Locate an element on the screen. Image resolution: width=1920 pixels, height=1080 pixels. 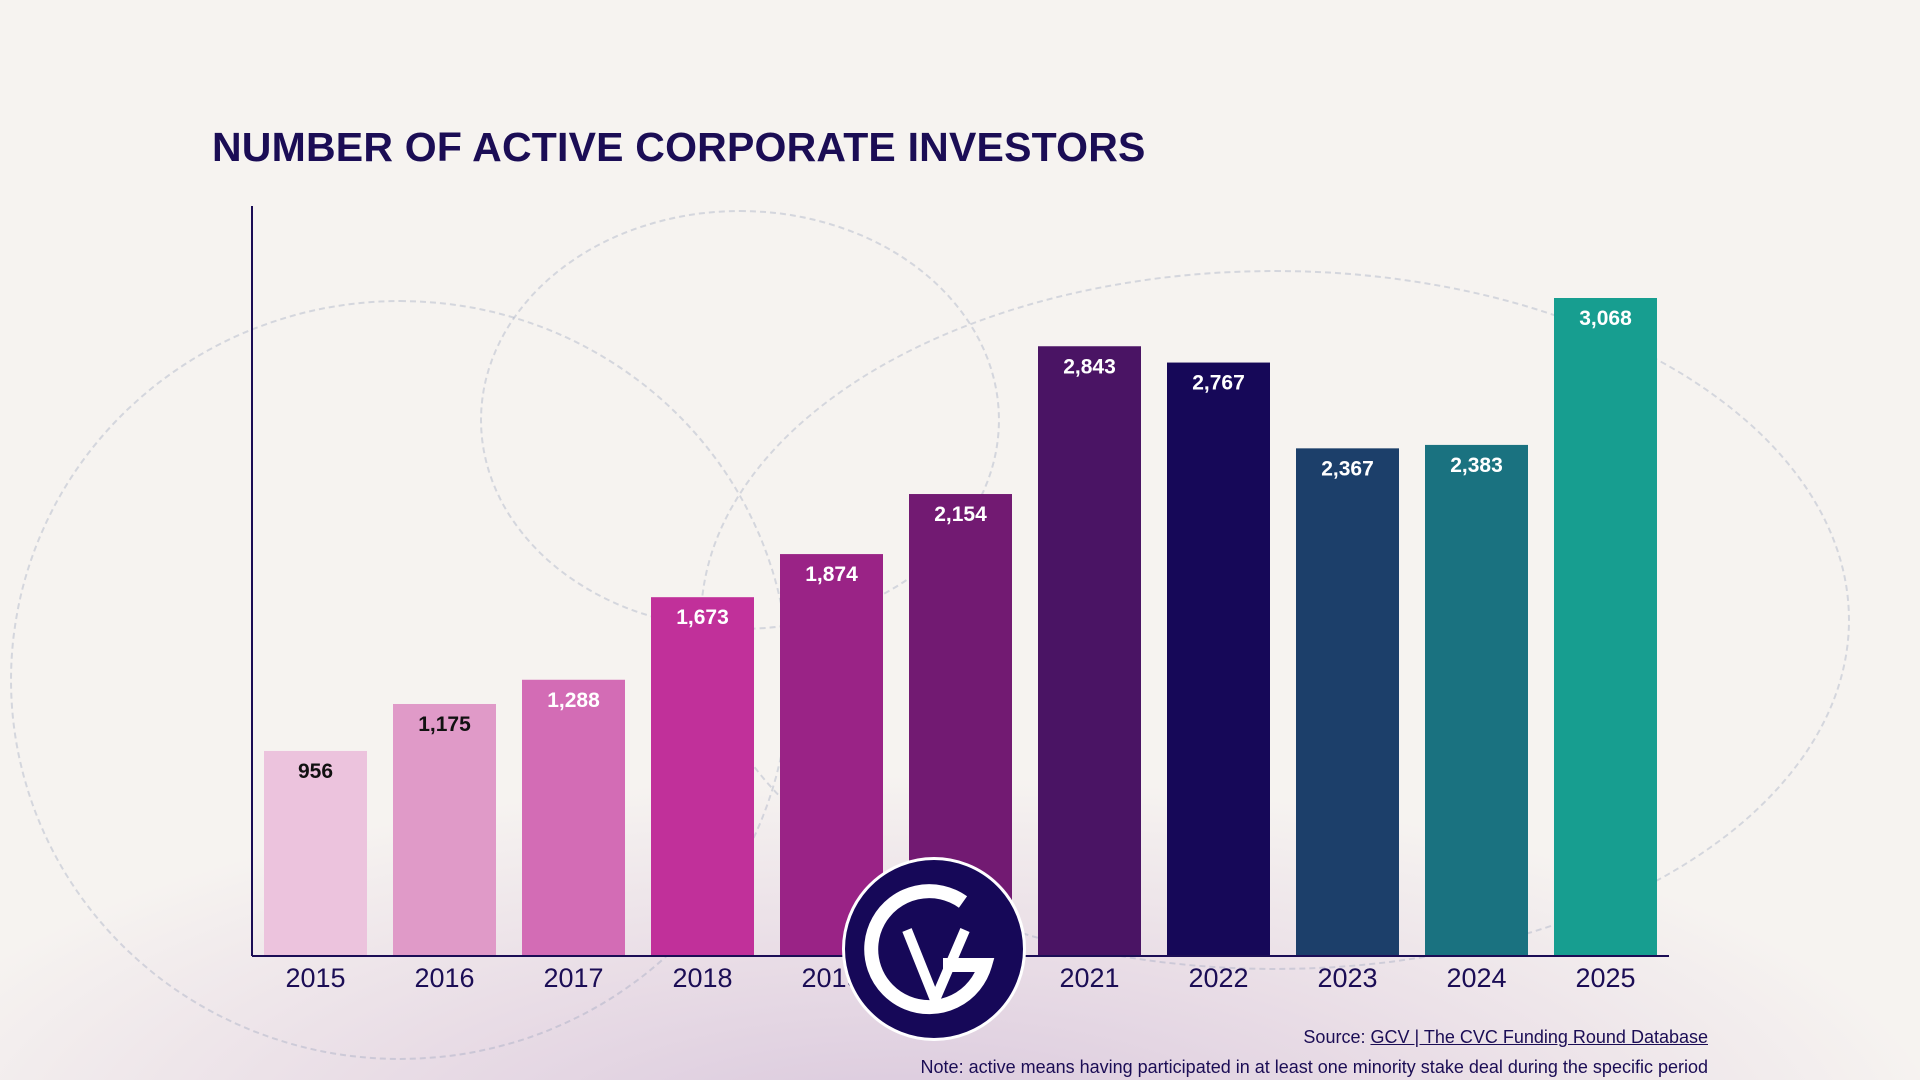
chart-title: NUMBER OF ACTIVE CORPORATE INVESTORS is located at coordinates (679, 147).